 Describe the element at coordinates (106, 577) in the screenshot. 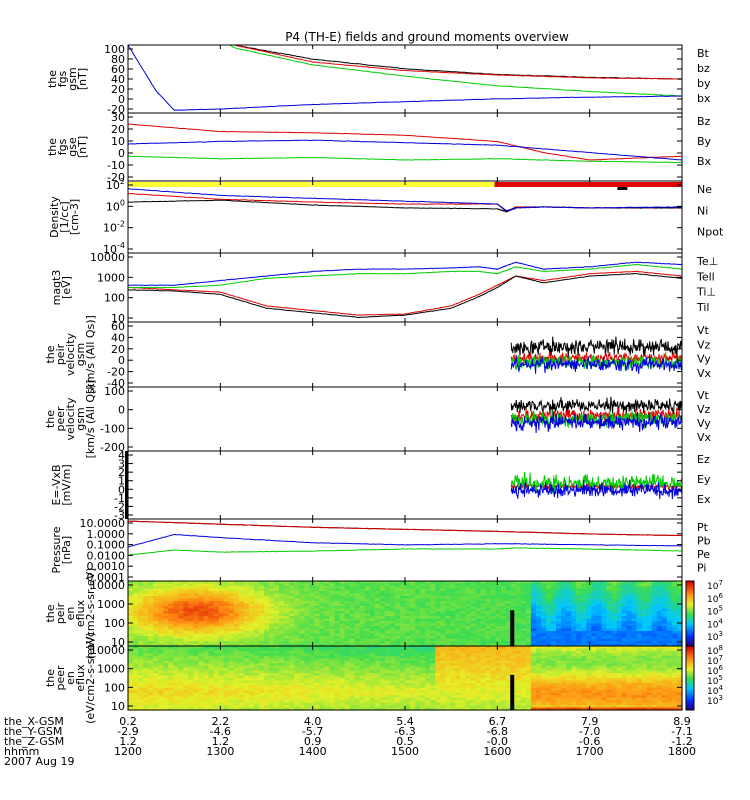

I see `y-tick-label: 0.0001` at that location.